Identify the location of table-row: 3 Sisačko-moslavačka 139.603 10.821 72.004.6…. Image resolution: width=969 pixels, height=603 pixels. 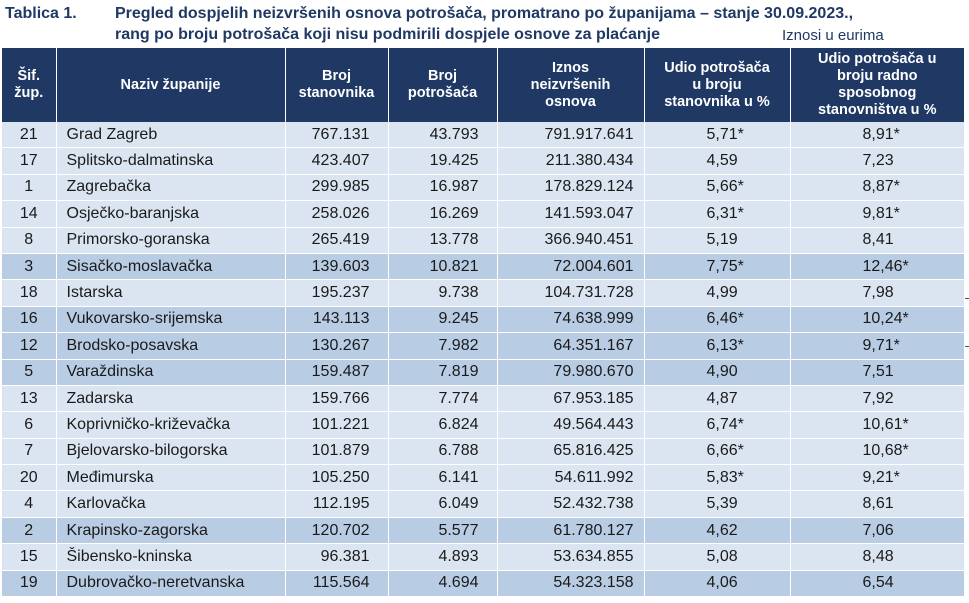
(483, 267).